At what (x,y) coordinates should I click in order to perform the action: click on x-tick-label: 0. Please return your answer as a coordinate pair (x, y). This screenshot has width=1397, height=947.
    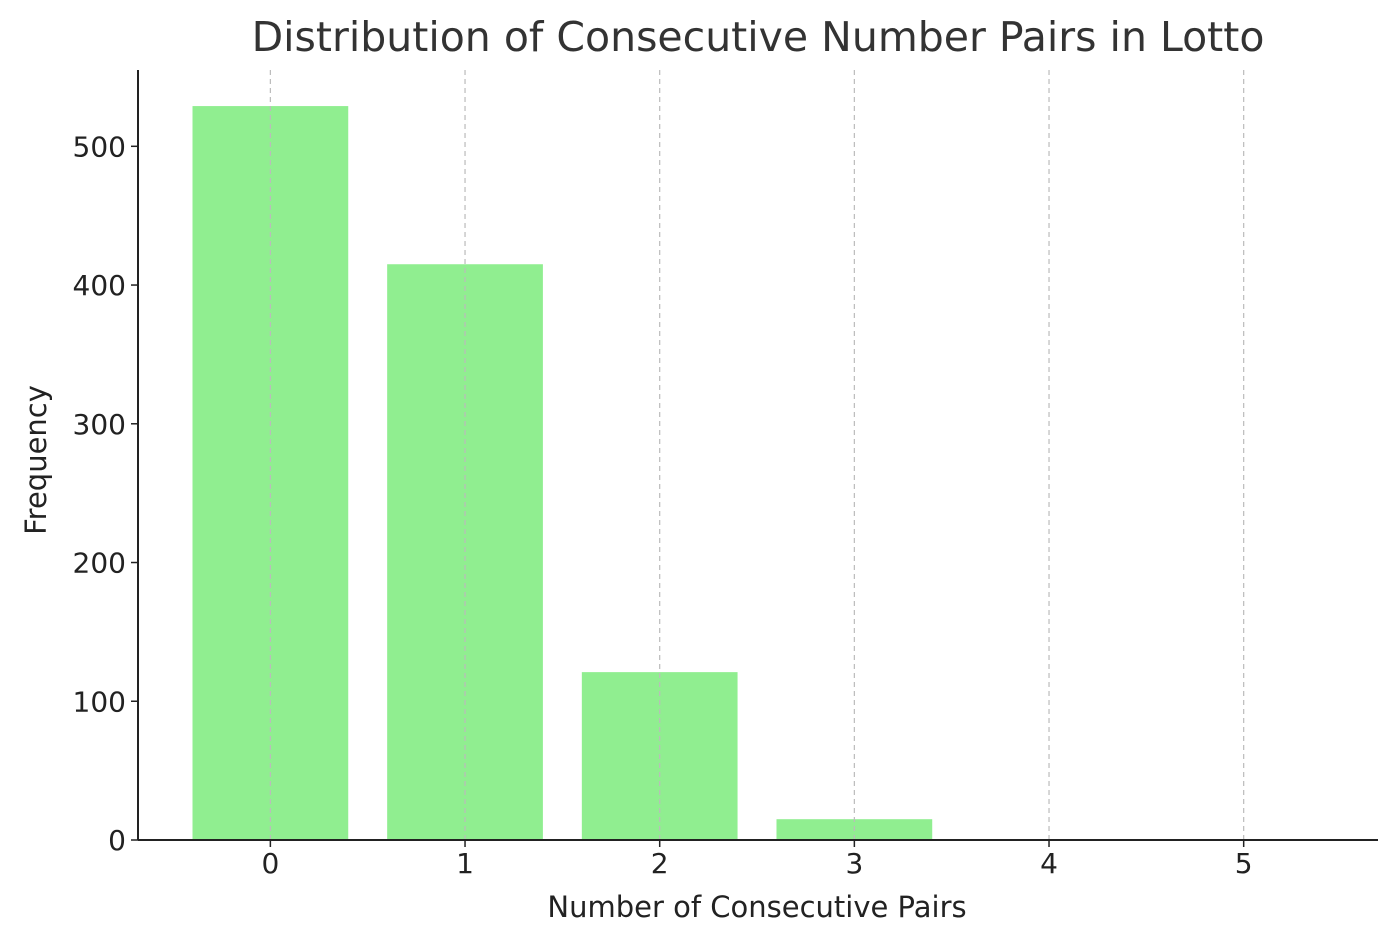
    Looking at the image, I should click on (270, 863).